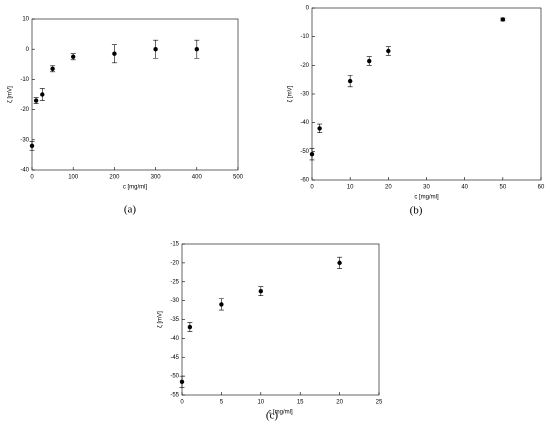 The width and height of the screenshot is (550, 426). I want to click on y-tick-label: -35, so click(174, 320).